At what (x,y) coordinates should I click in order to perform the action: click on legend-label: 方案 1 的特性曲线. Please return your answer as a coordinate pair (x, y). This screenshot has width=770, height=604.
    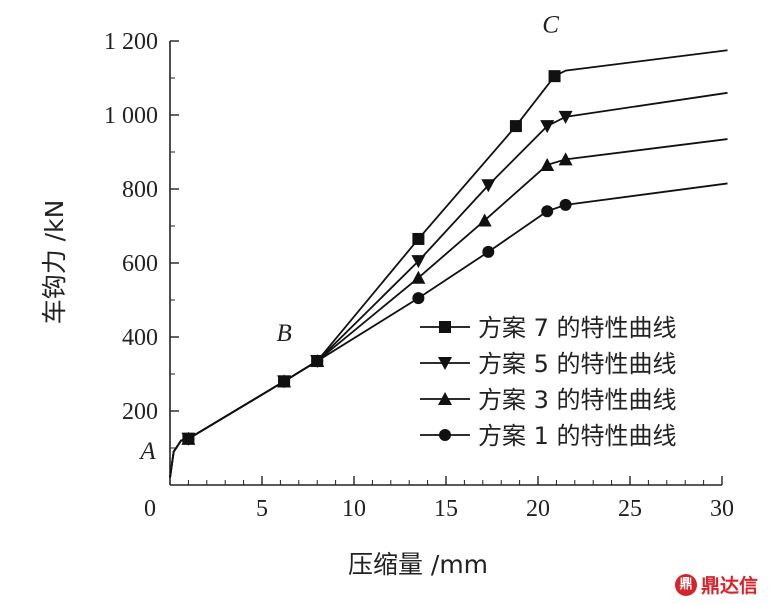
    Looking at the image, I should click on (577, 436).